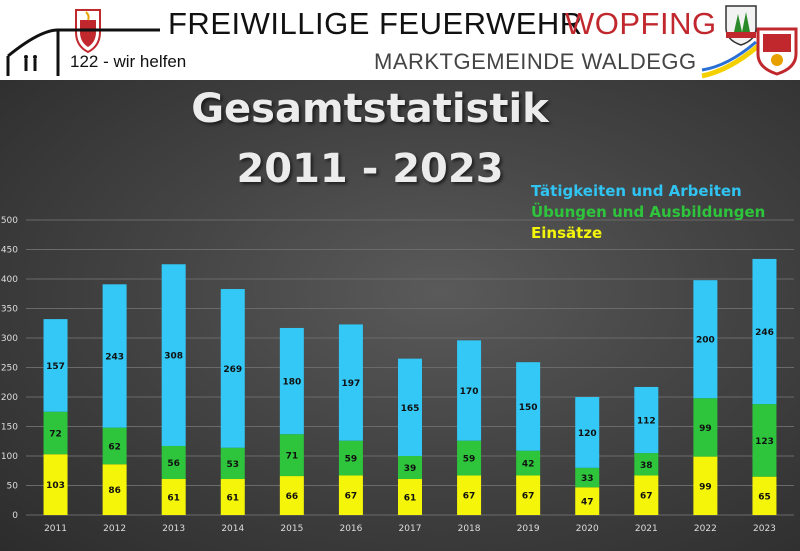  What do you see at coordinates (741, 25) in the screenshot?
I see `municipality-crest-icon` at bounding box center [741, 25].